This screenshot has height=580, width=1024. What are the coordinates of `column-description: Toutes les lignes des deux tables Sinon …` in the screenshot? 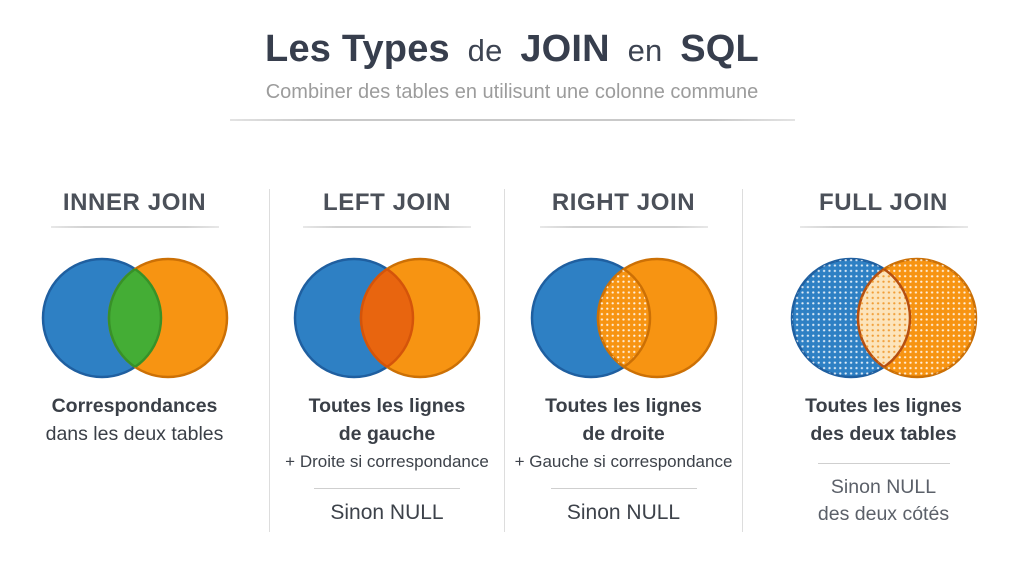 It's located at (883, 460).